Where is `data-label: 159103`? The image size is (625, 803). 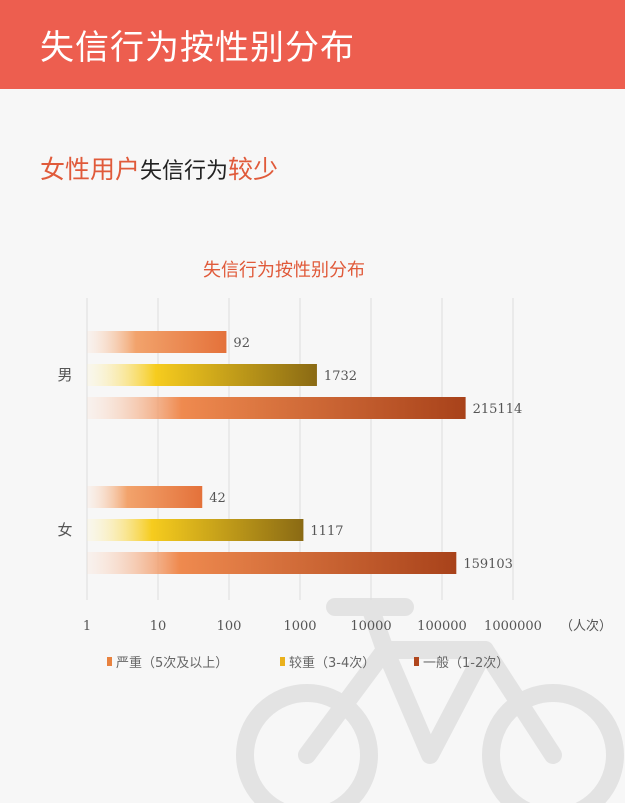 data-label: 159103 is located at coordinates (488, 564).